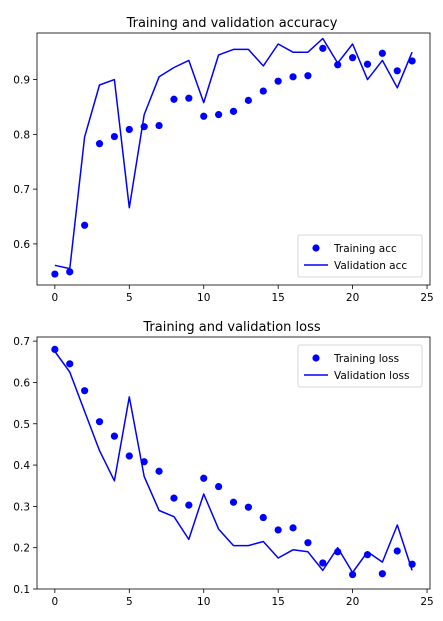 Image resolution: width=443 pixels, height=621 pixels. What do you see at coordinates (21, 466) in the screenshot?
I see `y-tick-label-1-3: 0.4` at bounding box center [21, 466].